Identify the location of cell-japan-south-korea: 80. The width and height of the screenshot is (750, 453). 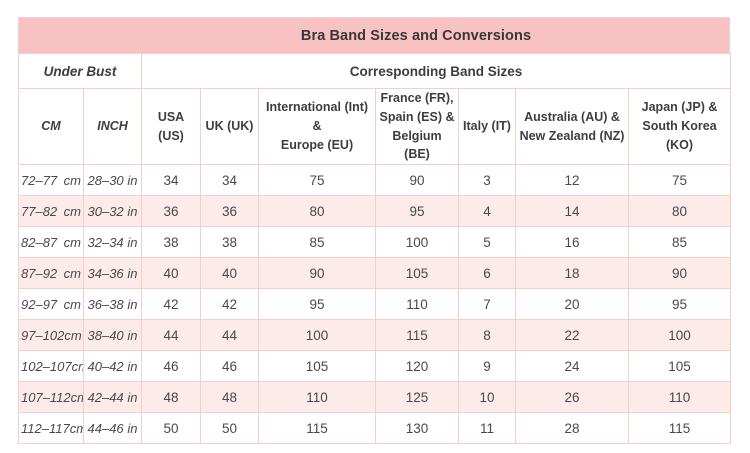
(680, 211).